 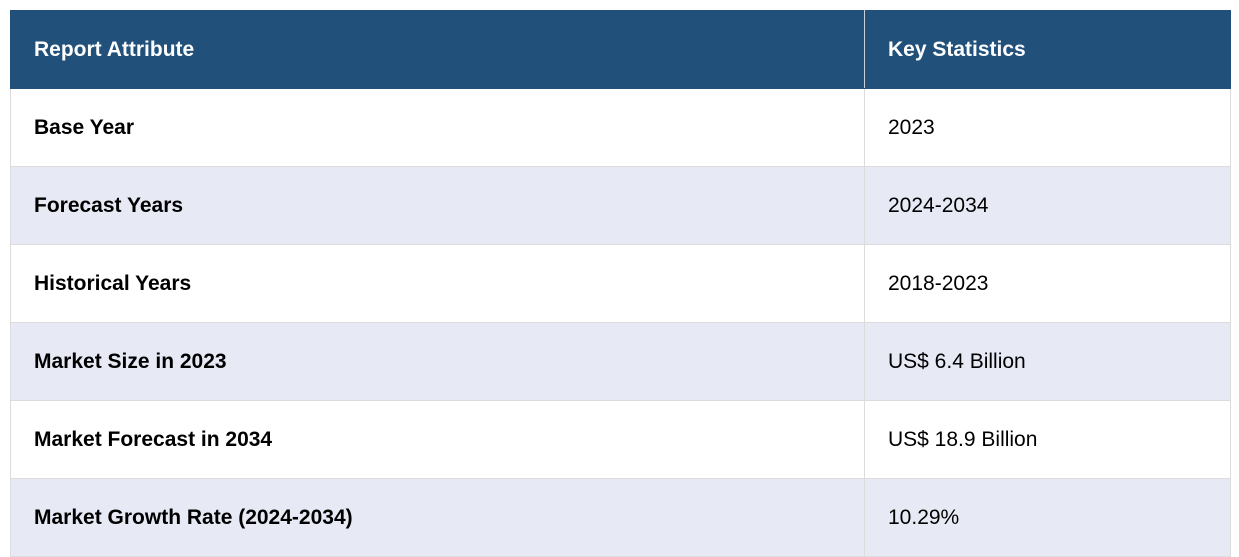 What do you see at coordinates (437, 283) in the screenshot?
I see `attribute-cell: Historical Years` at bounding box center [437, 283].